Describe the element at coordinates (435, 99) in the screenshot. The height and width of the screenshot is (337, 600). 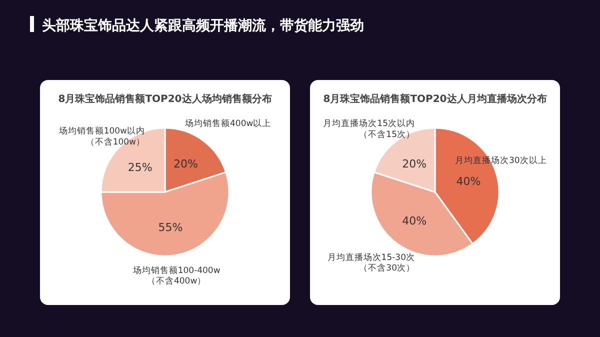
I see `chart-title: 8月珠宝饰品销售额TOP20达人月均直播场次分布` at that location.